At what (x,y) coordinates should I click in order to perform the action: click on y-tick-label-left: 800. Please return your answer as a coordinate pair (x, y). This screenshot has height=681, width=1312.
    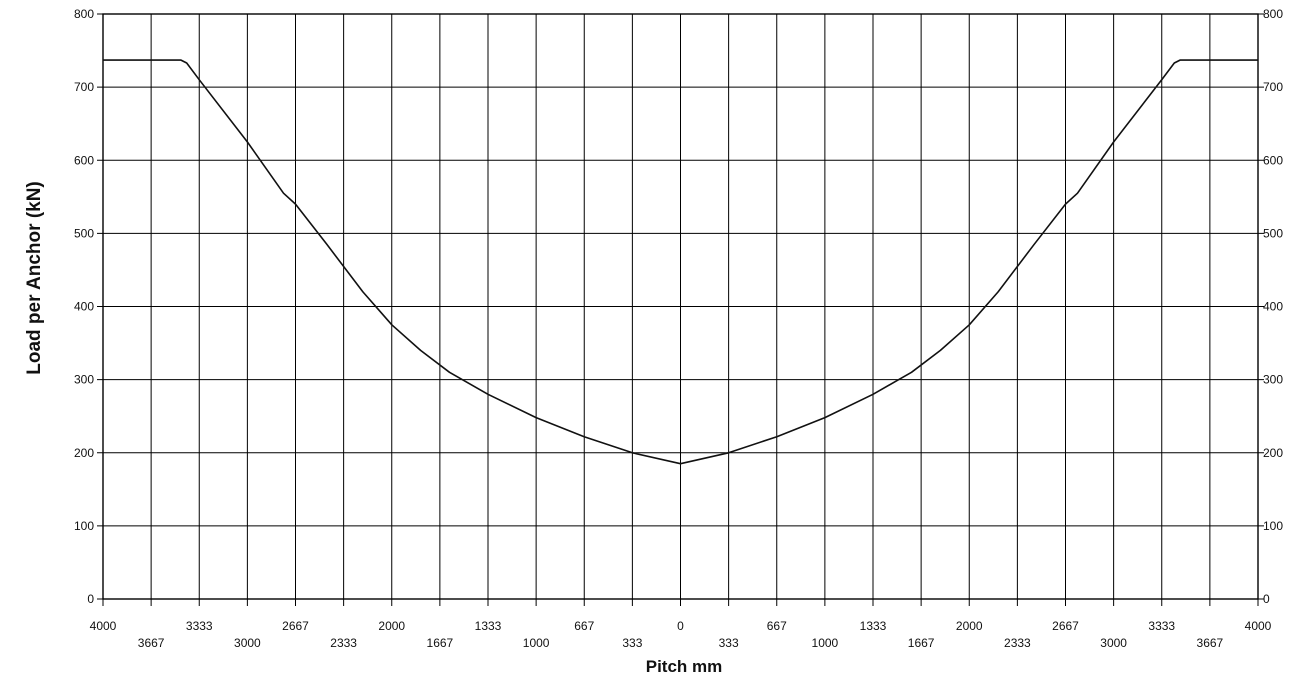
    Looking at the image, I should click on (84, 14).